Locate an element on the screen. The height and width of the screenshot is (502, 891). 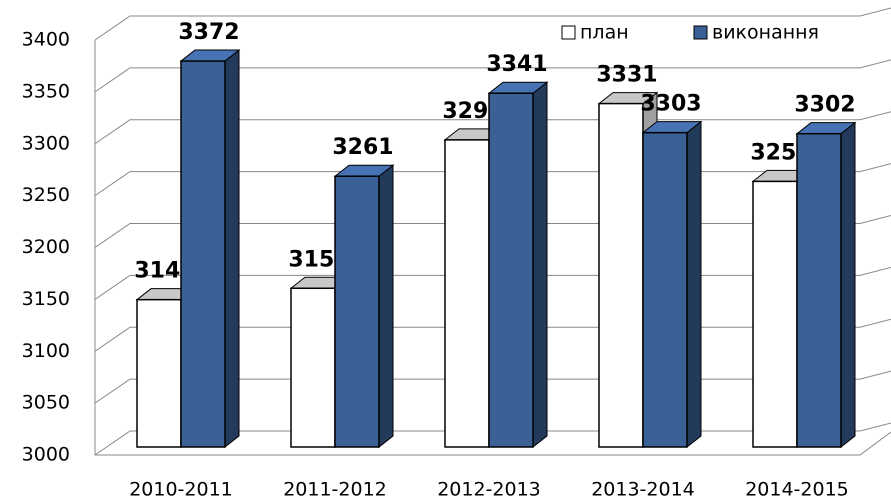
x-tick-label: 2013-2014 is located at coordinates (643, 490).